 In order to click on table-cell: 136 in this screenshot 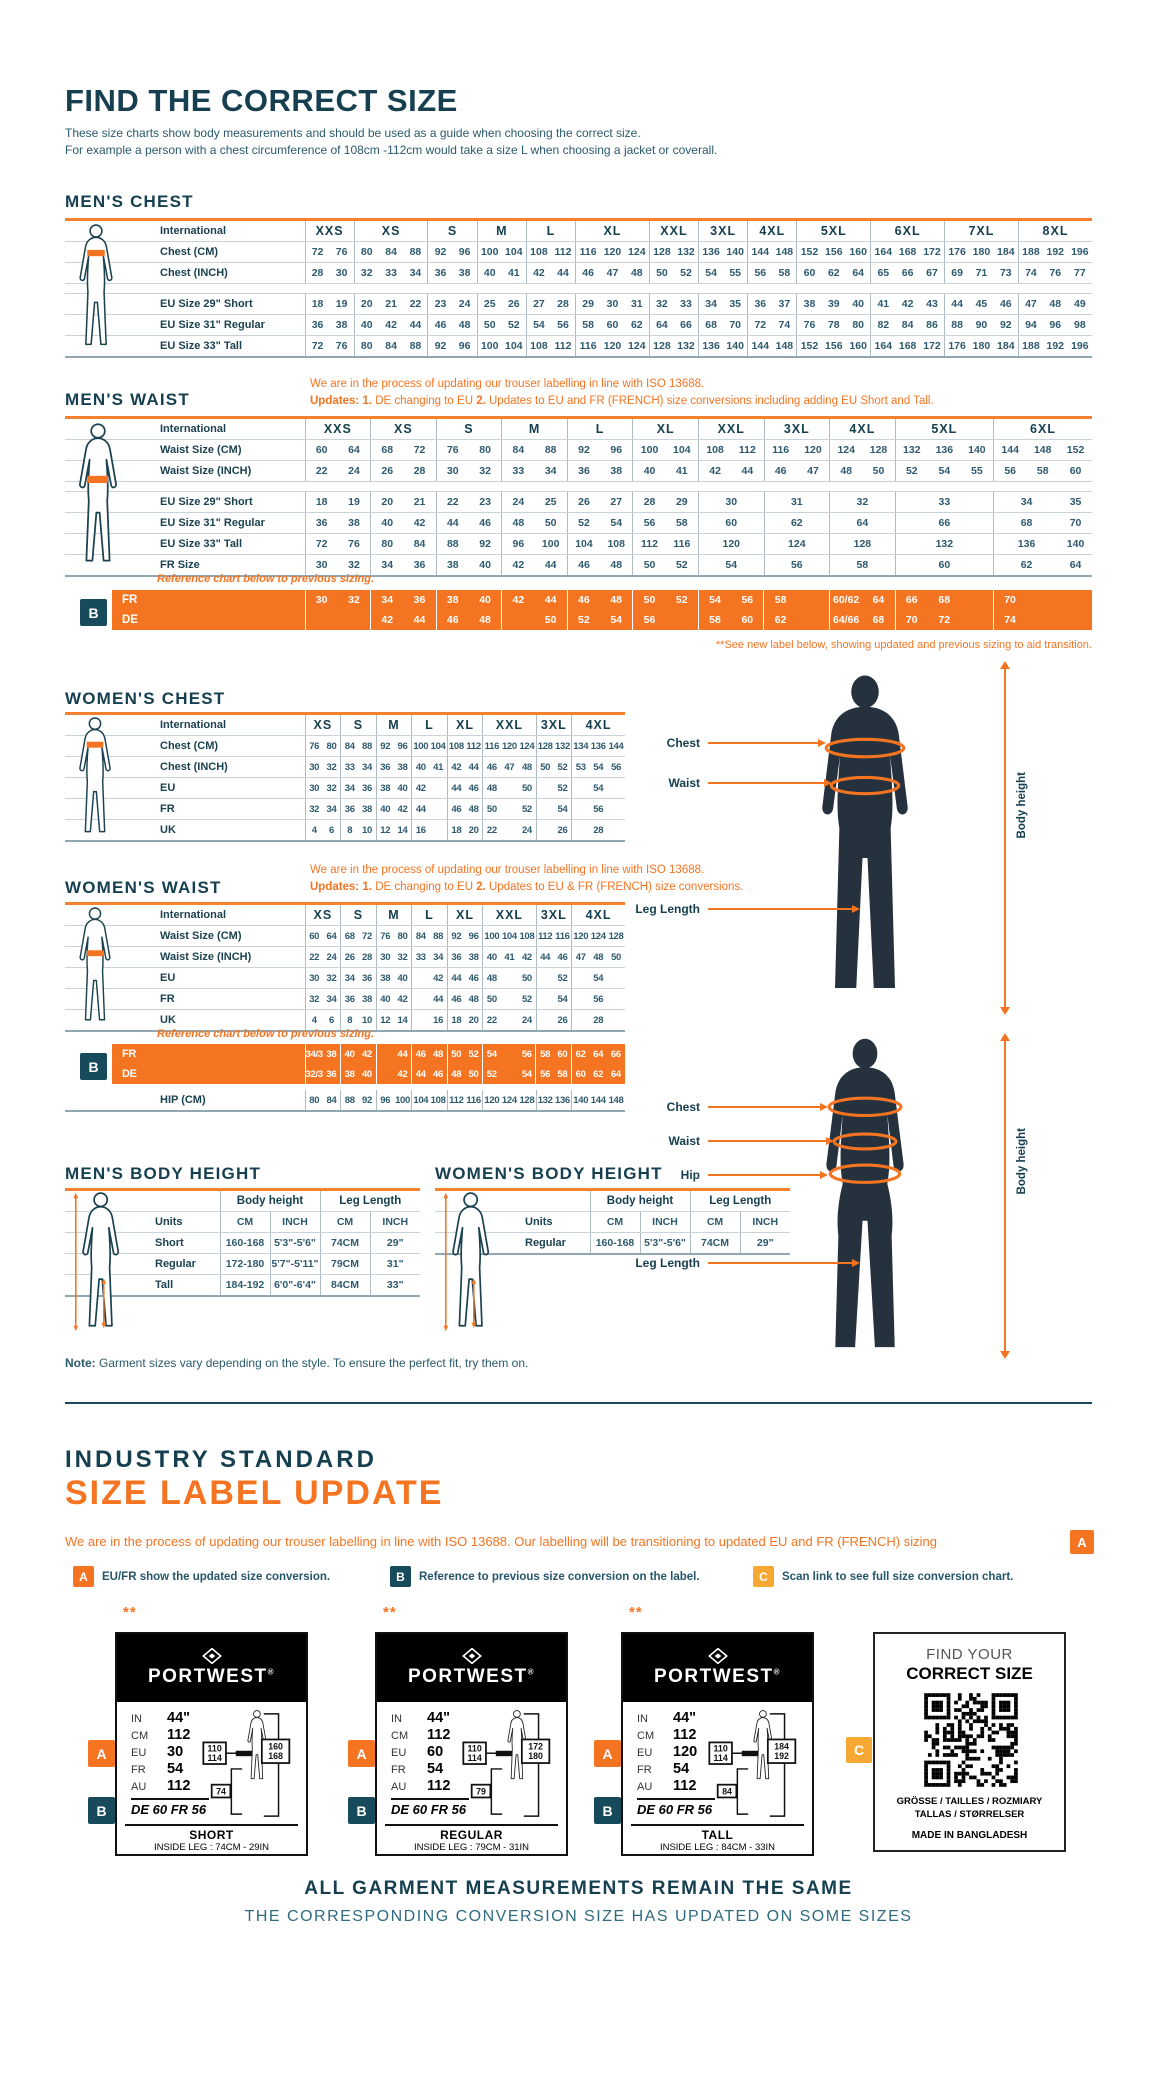, I will do `click(944, 450)`.